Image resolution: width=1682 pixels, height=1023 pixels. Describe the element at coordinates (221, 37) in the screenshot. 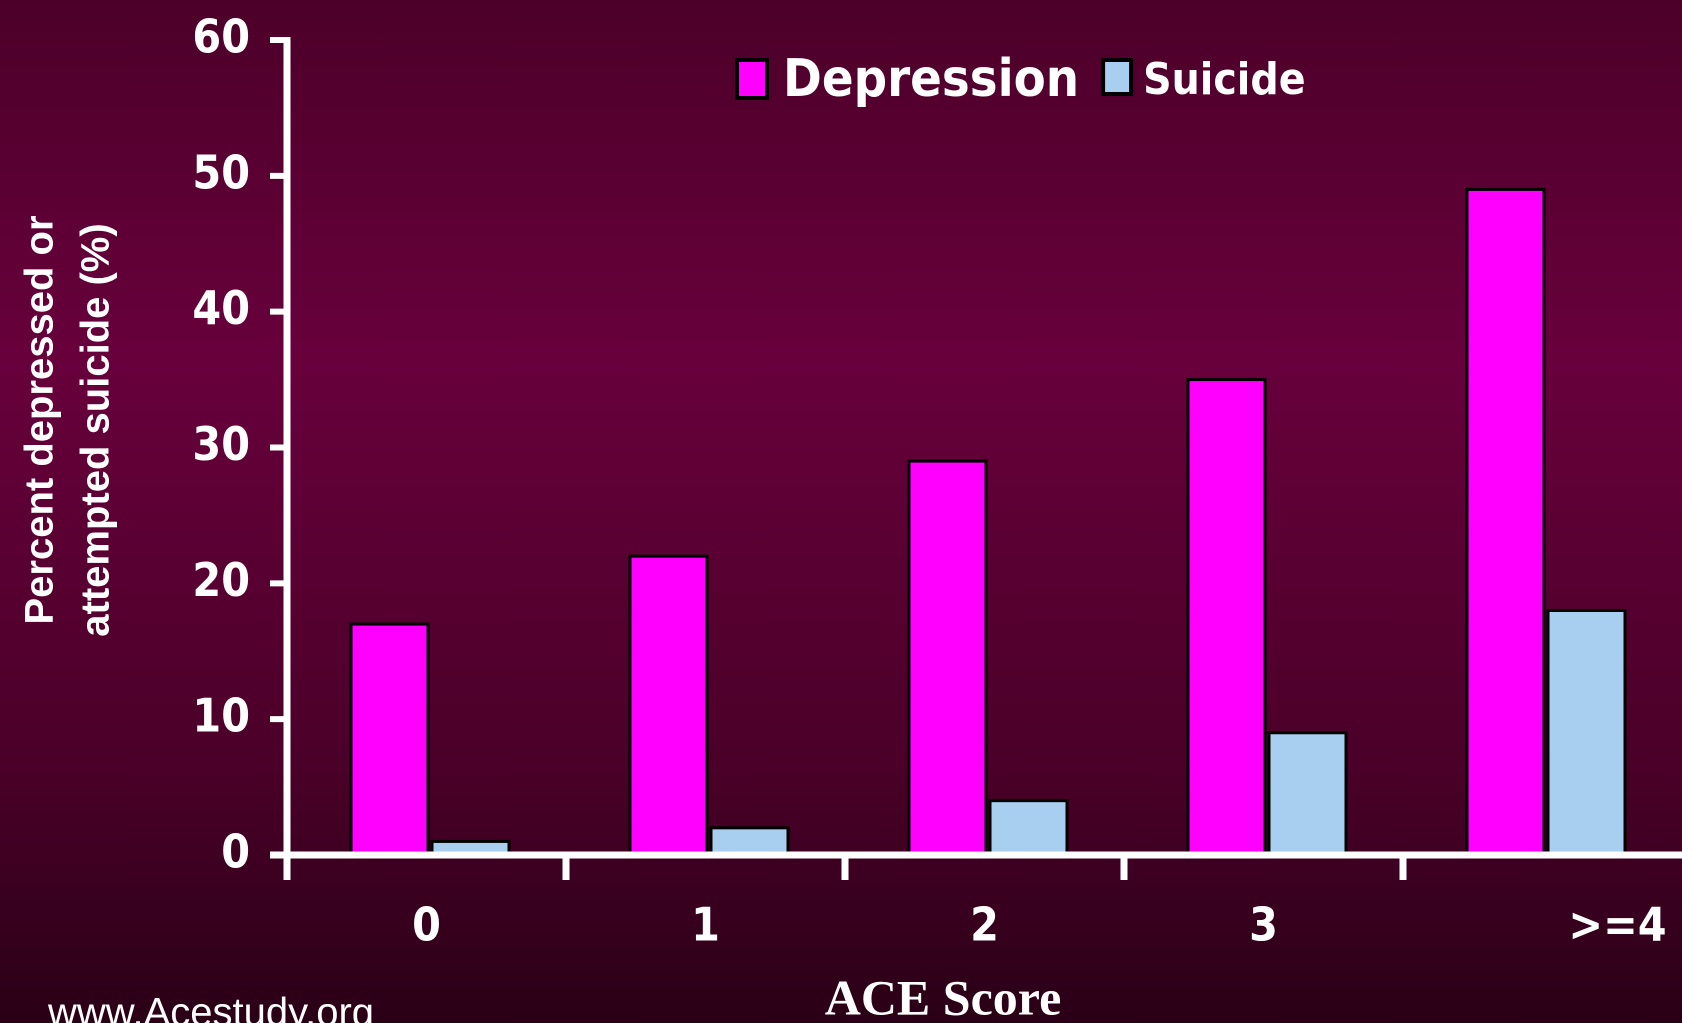

I see `y-tick-label: 60` at that location.